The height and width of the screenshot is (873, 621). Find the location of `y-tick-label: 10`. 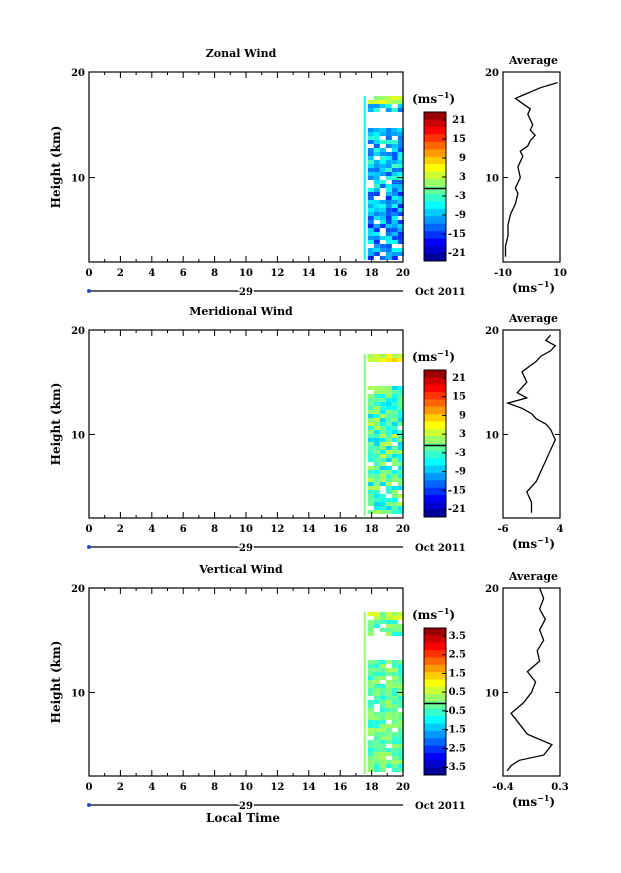

y-tick-label: 10 is located at coordinates (78, 435).